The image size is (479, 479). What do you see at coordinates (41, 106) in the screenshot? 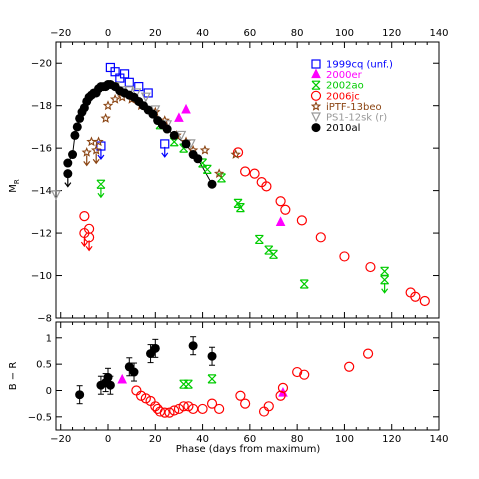
I see `y-tick-label: −18` at bounding box center [41, 106].